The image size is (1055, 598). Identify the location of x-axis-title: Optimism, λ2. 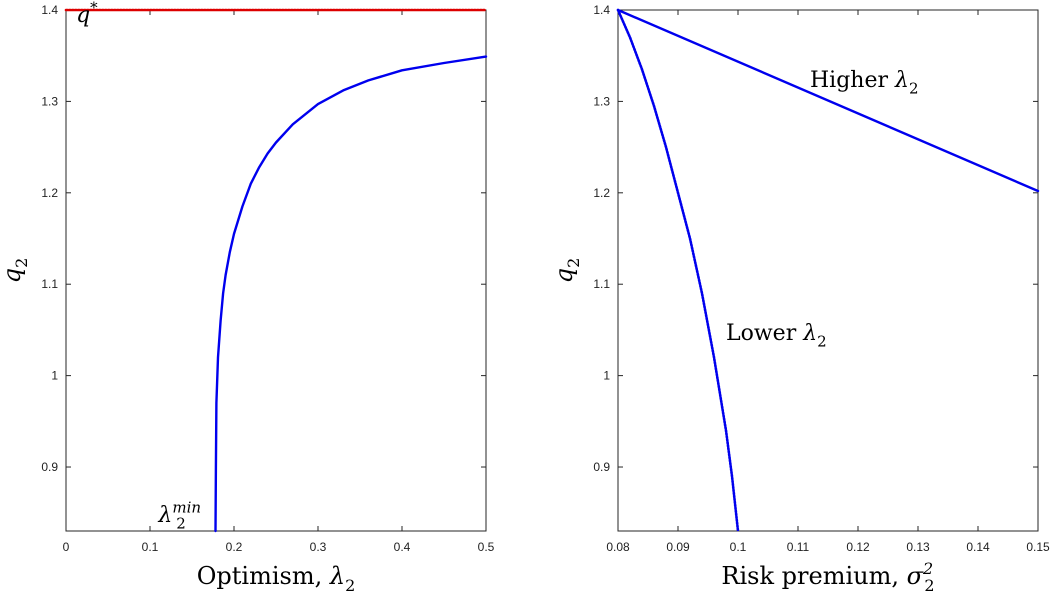
(276, 578).